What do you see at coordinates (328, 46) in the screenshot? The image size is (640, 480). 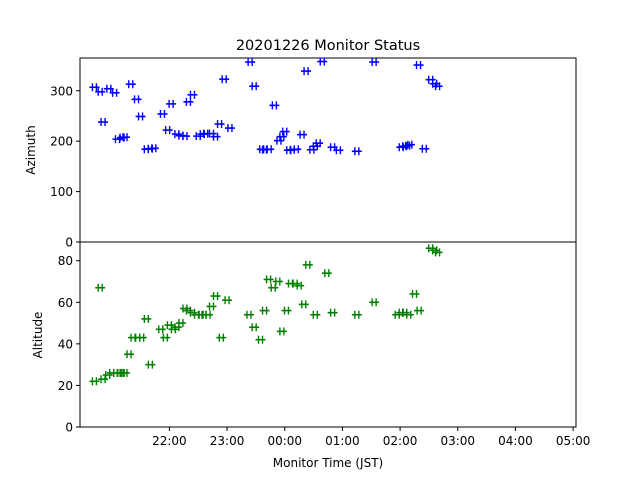 I see `chart-title: 20201226 Monitor Status` at bounding box center [328, 46].